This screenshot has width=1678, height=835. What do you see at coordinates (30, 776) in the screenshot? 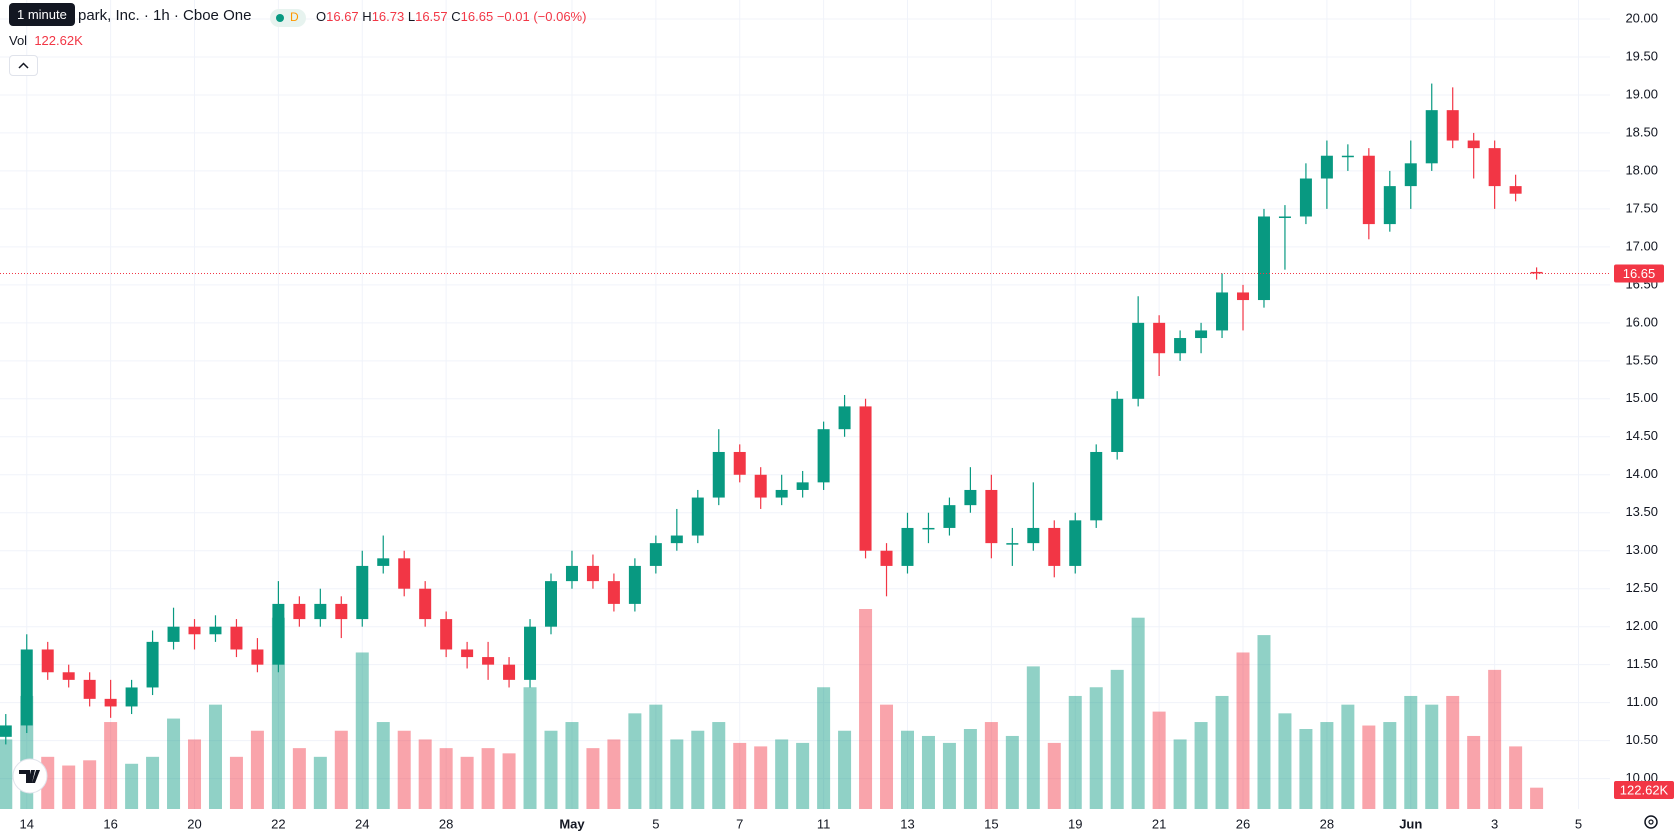
I see `logo` at bounding box center [30, 776].